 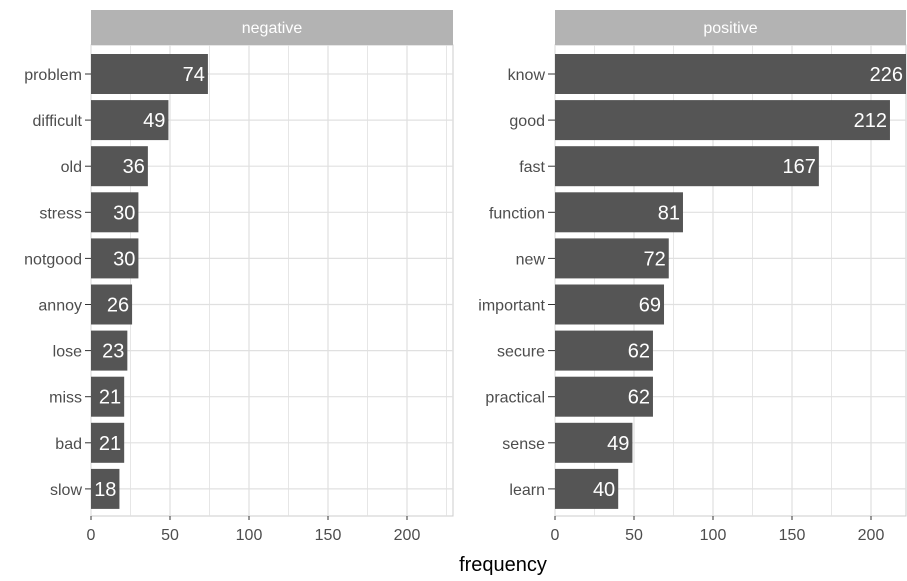 I want to click on facet-strip-label: positive, so click(x=730, y=28).